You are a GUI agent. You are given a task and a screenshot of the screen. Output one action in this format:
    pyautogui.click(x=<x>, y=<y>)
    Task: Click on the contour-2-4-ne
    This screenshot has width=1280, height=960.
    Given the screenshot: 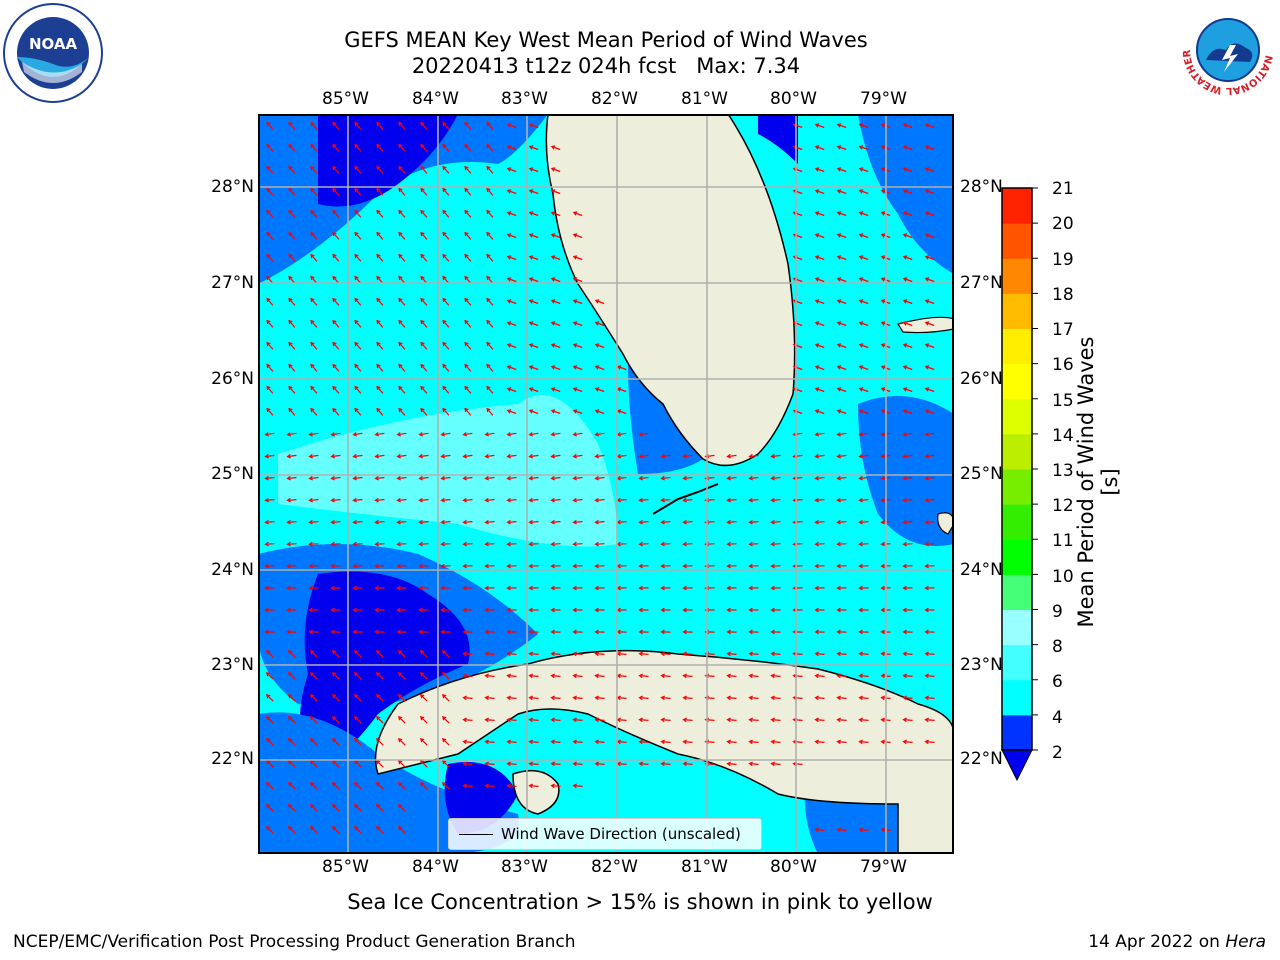 What is the action you would take?
    pyautogui.click(x=906, y=194)
    